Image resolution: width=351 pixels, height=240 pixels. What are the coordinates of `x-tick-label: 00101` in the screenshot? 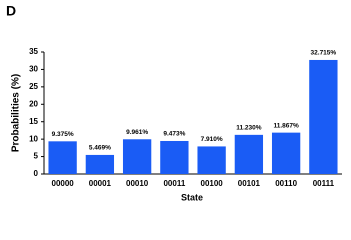 It's located at (249, 183).